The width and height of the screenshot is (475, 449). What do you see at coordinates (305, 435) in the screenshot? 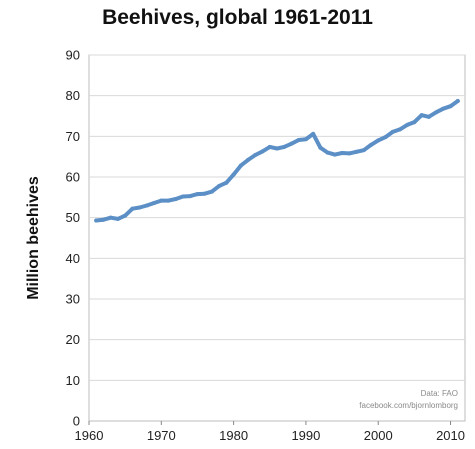
I see `x-tick-label: 1990` at bounding box center [305, 435].